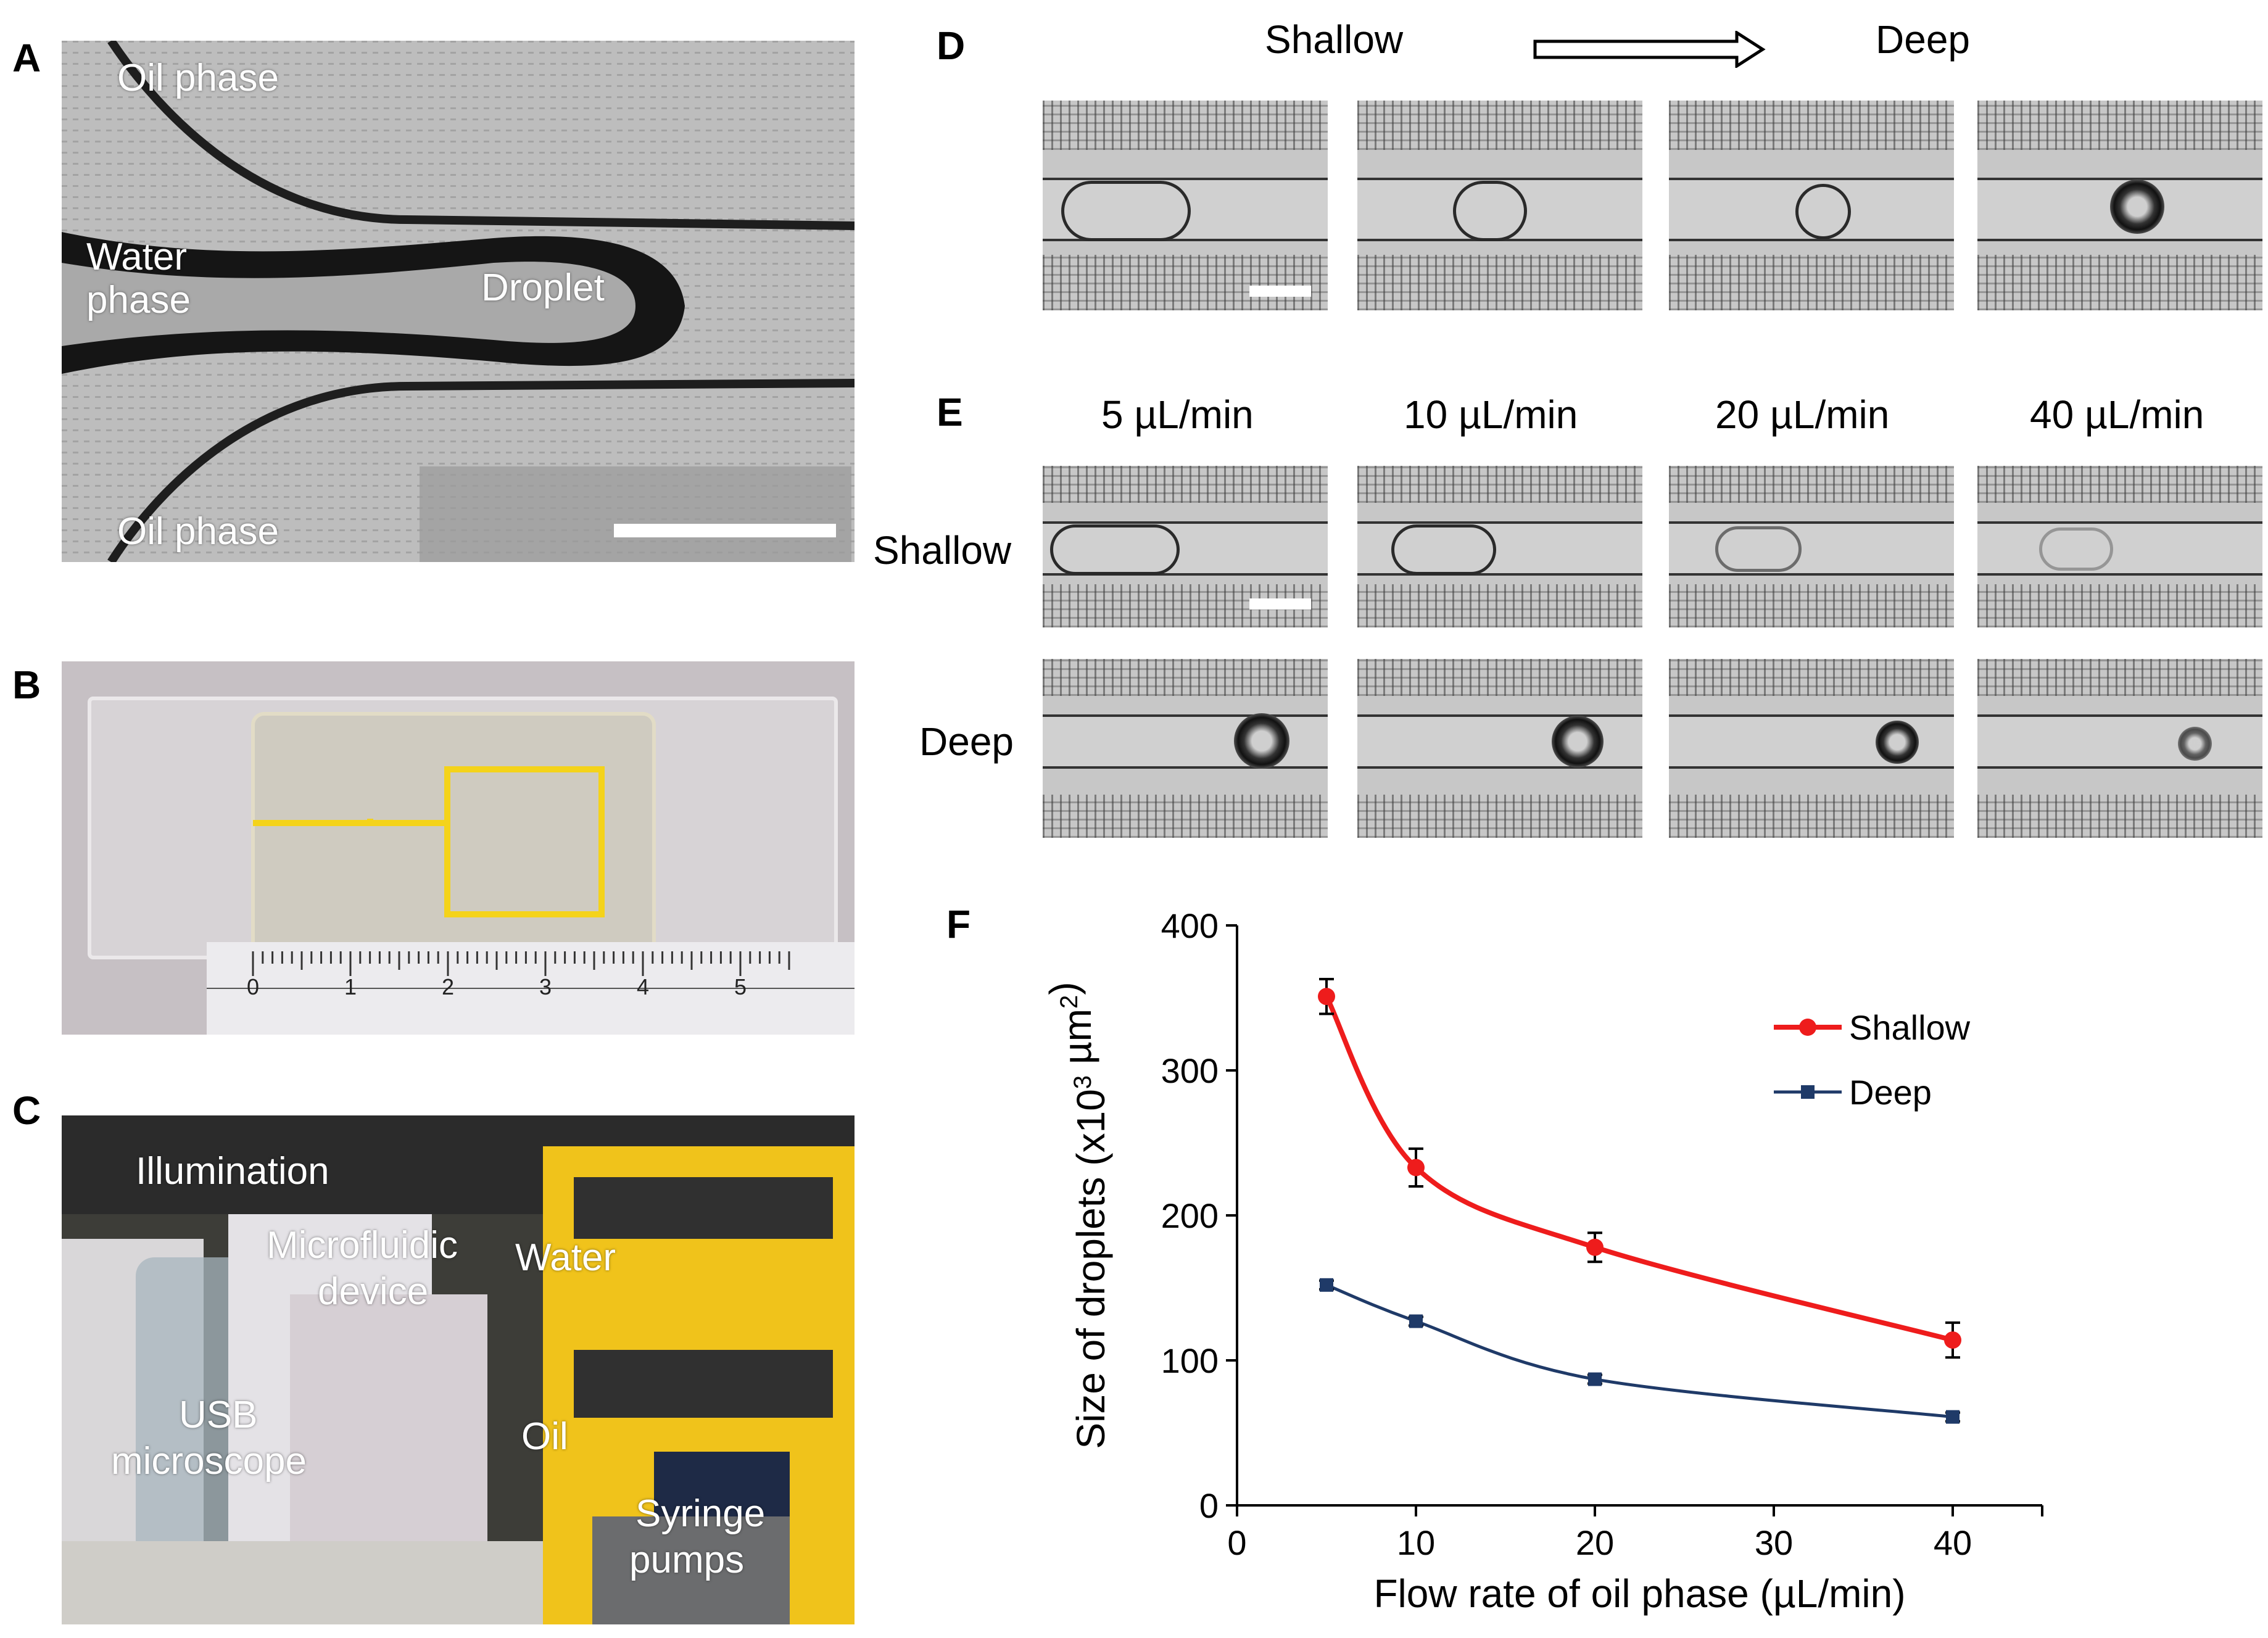 This screenshot has height=1638, width=2268. I want to click on label-water-c: Water, so click(565, 1257).